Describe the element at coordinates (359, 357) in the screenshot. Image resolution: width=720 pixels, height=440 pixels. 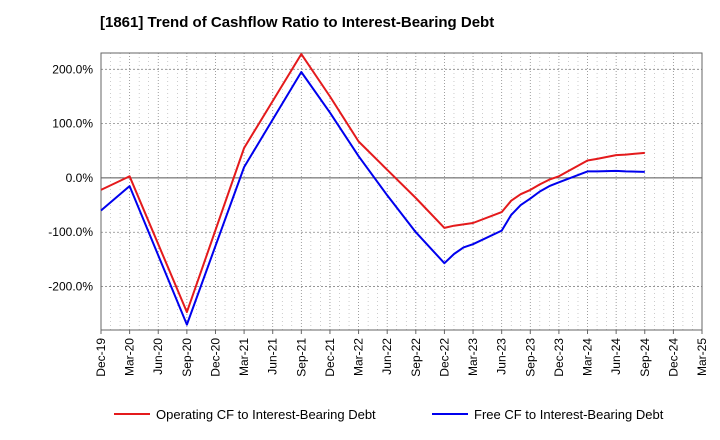
I see `x-tick-label: Mar-22` at that location.